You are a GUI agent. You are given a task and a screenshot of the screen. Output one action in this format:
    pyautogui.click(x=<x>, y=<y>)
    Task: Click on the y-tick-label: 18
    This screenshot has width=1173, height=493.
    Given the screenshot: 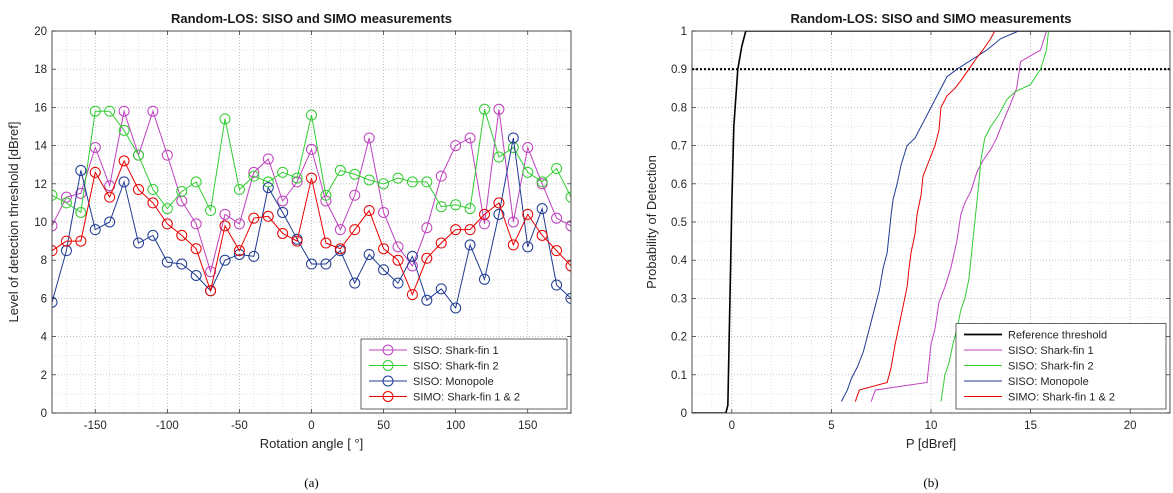 What is the action you would take?
    pyautogui.click(x=40, y=70)
    